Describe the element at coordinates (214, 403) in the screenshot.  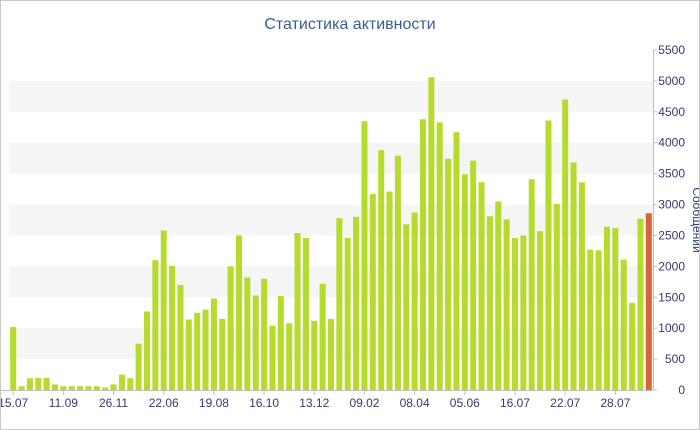
I see `x-tick-label: 19.08` at that location.